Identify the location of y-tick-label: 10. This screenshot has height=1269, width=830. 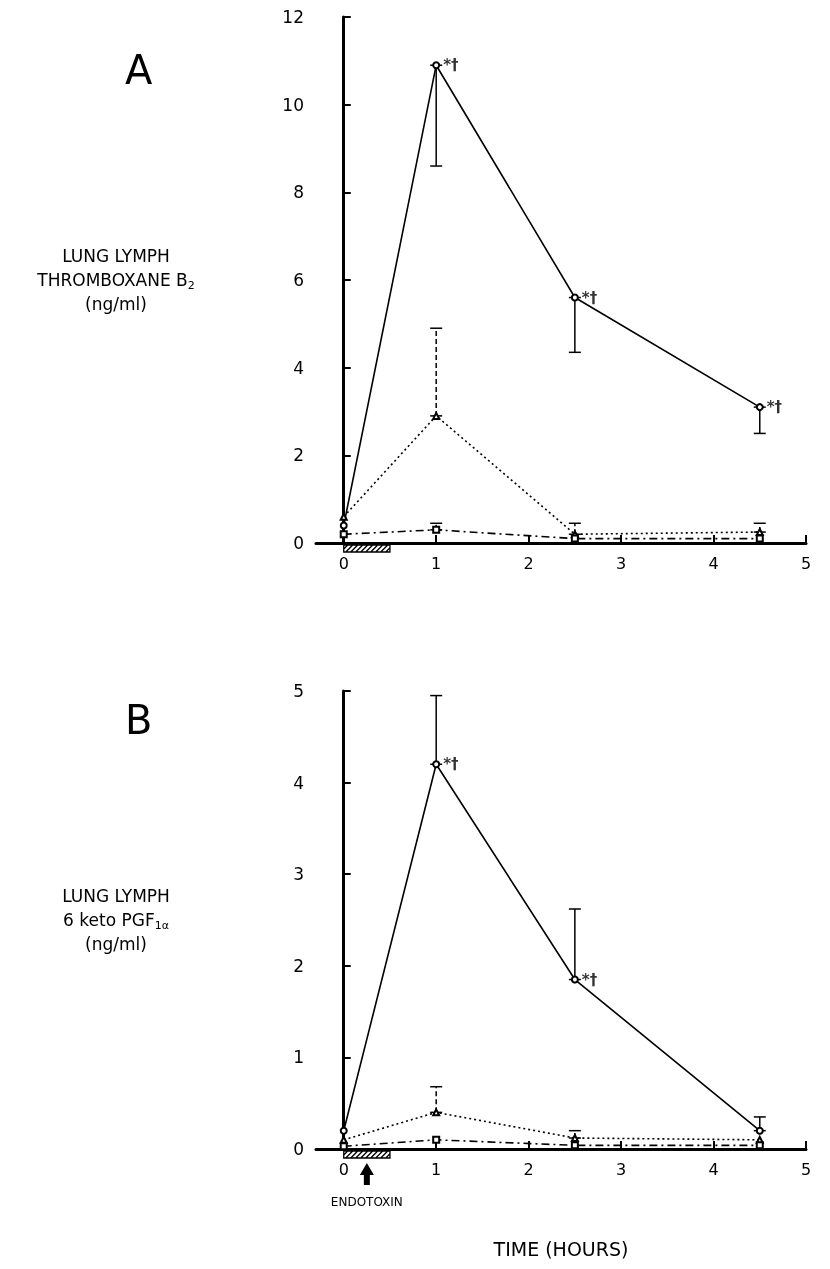
(293, 104).